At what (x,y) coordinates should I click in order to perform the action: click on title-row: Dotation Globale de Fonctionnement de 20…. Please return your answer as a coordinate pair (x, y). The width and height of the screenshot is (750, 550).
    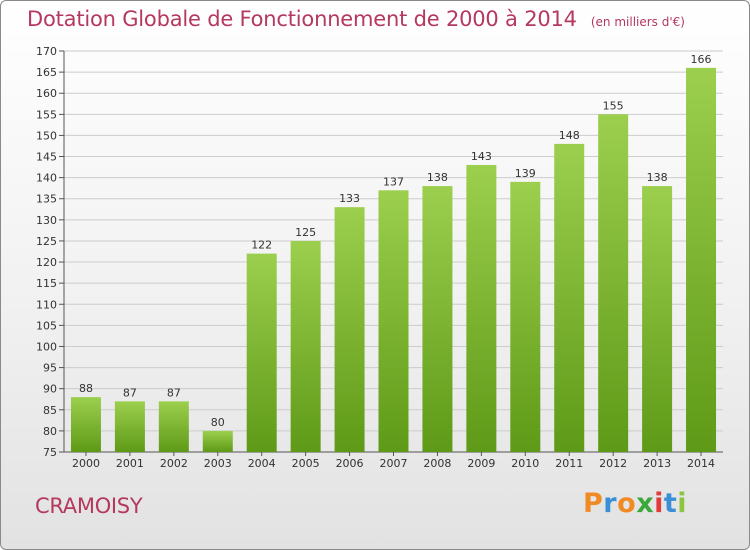
    Looking at the image, I should click on (356, 19).